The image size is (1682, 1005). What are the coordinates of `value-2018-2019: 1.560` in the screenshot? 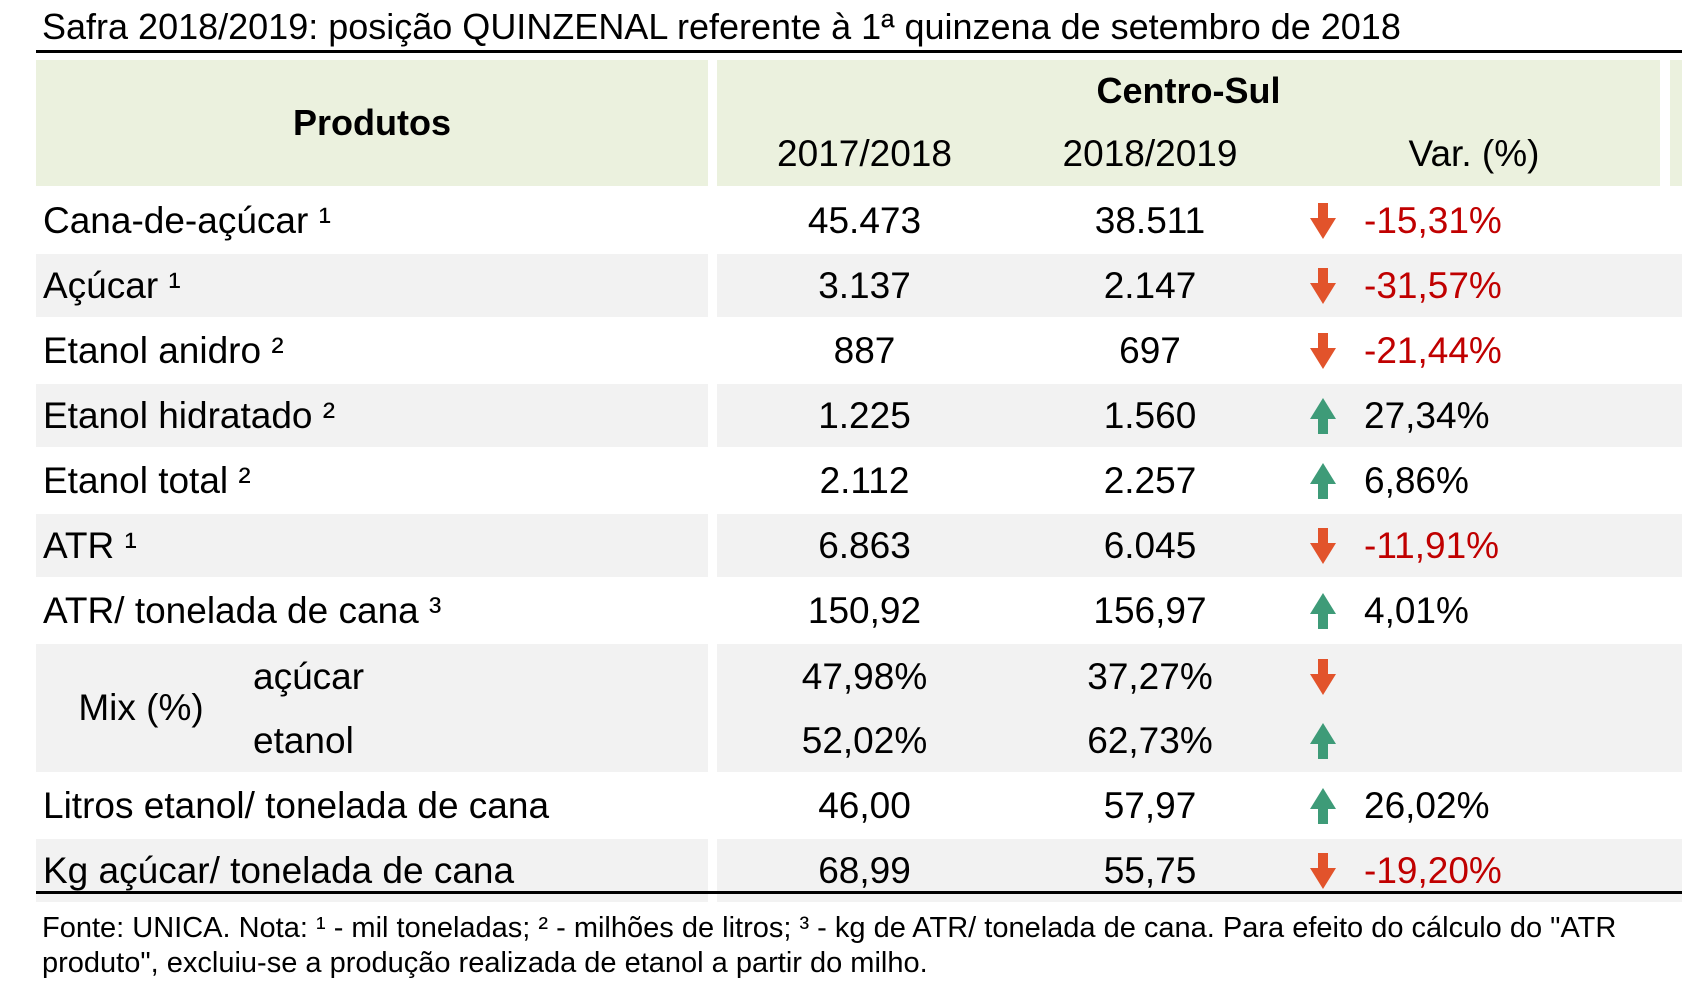 It's located at (1150, 415).